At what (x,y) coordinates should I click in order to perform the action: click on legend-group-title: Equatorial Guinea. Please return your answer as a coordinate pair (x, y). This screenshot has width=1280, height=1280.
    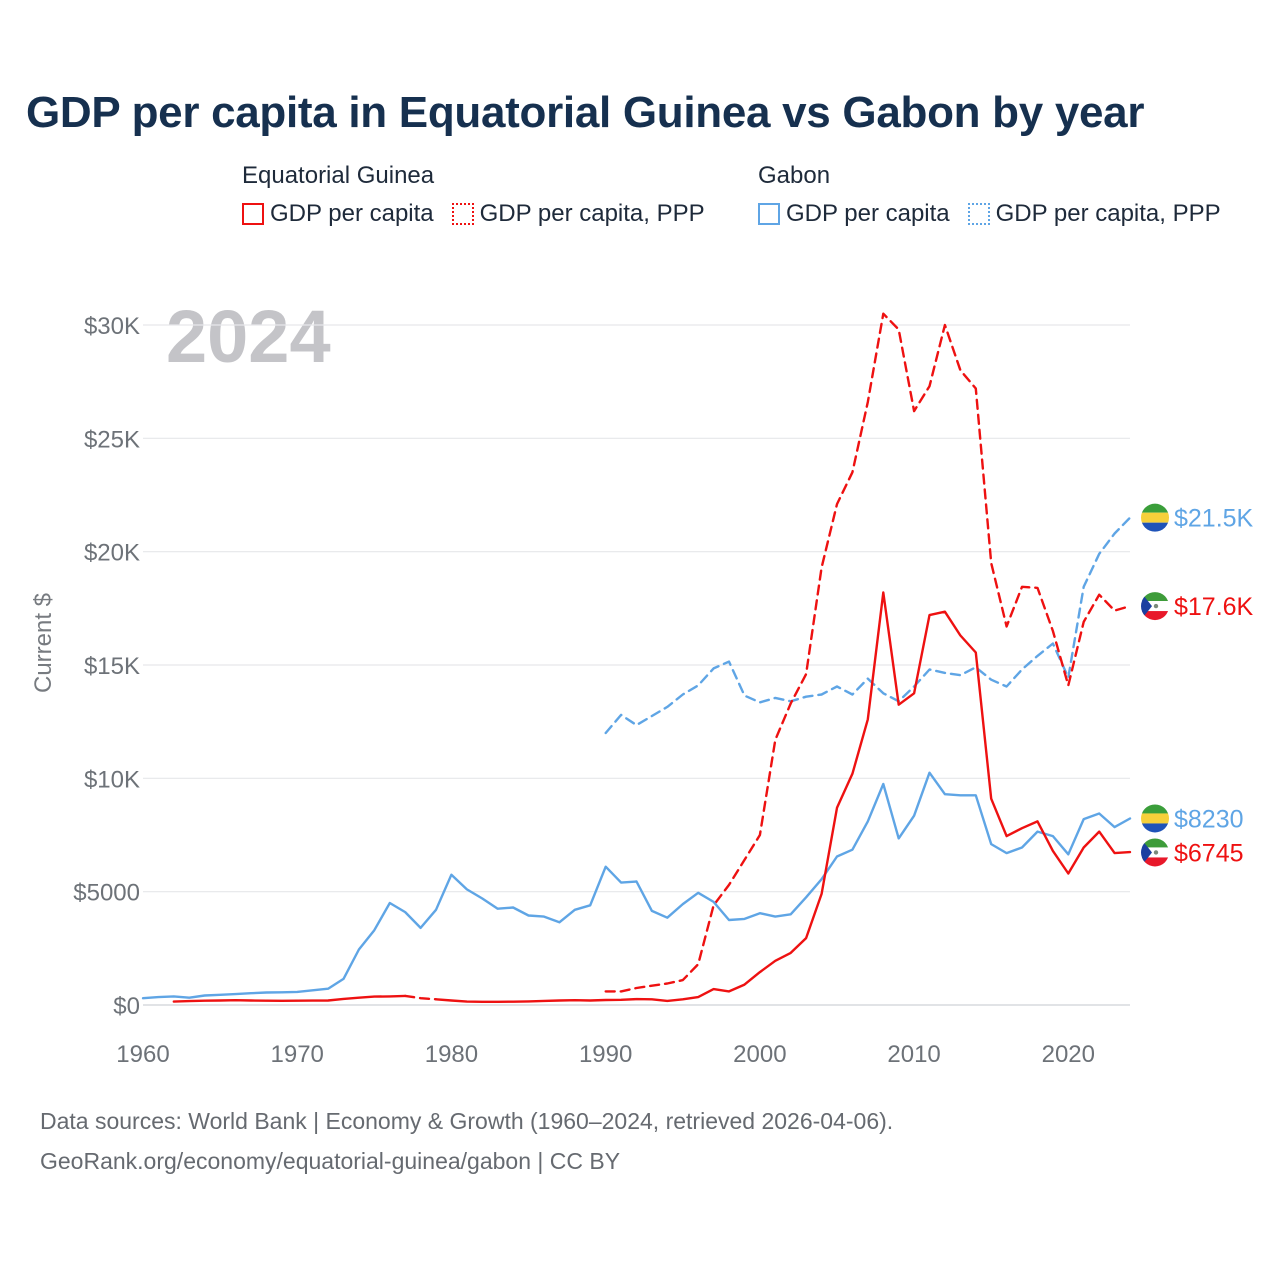
    Looking at the image, I should click on (338, 175).